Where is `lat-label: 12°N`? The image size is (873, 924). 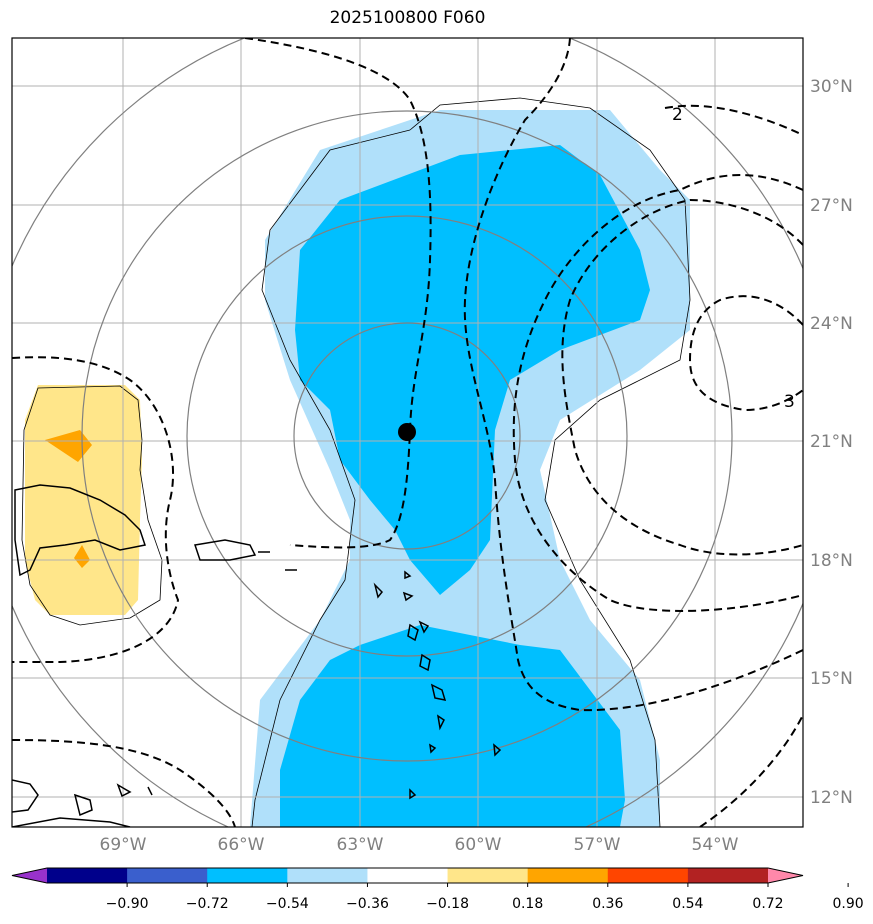 lat-label: 12°N is located at coordinates (831, 798).